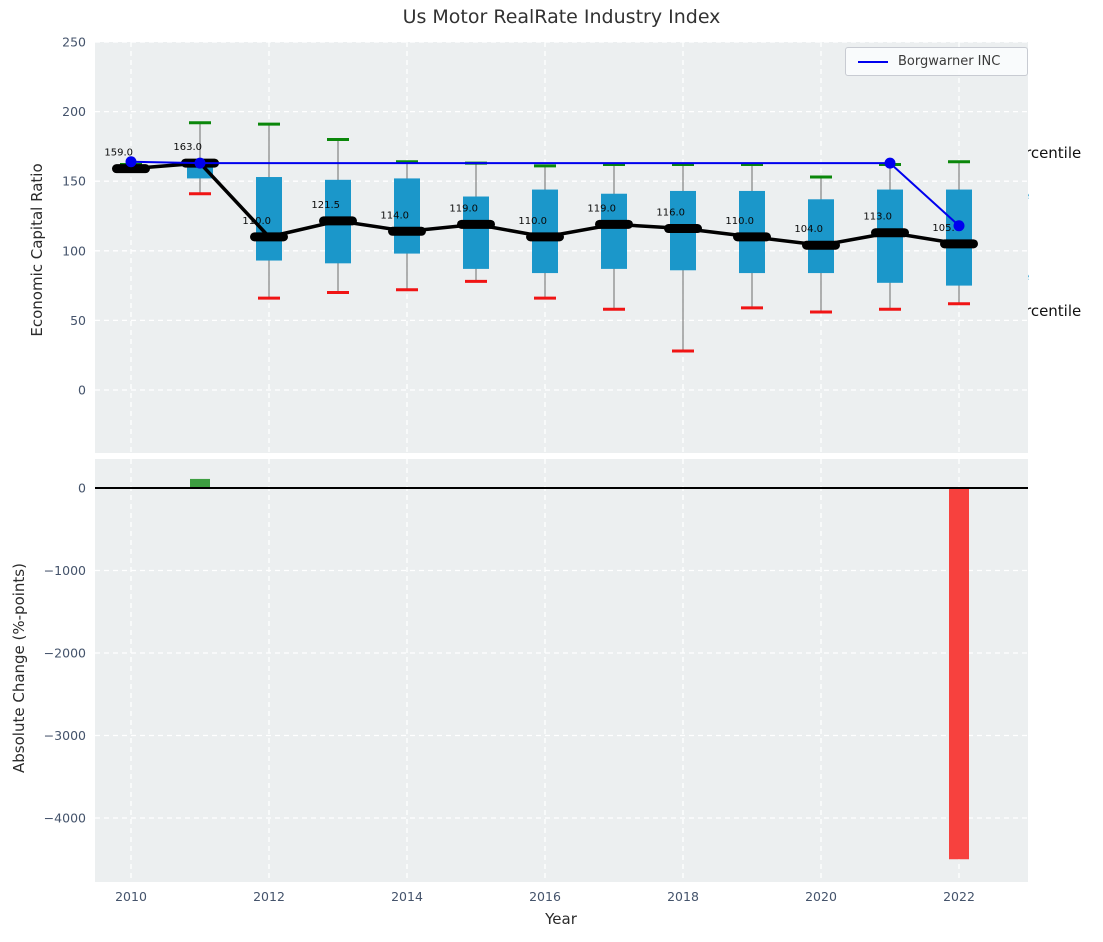 The image size is (1103, 942). Describe the element at coordinates (890, 163) in the screenshot. I see `company-point-2021` at that location.